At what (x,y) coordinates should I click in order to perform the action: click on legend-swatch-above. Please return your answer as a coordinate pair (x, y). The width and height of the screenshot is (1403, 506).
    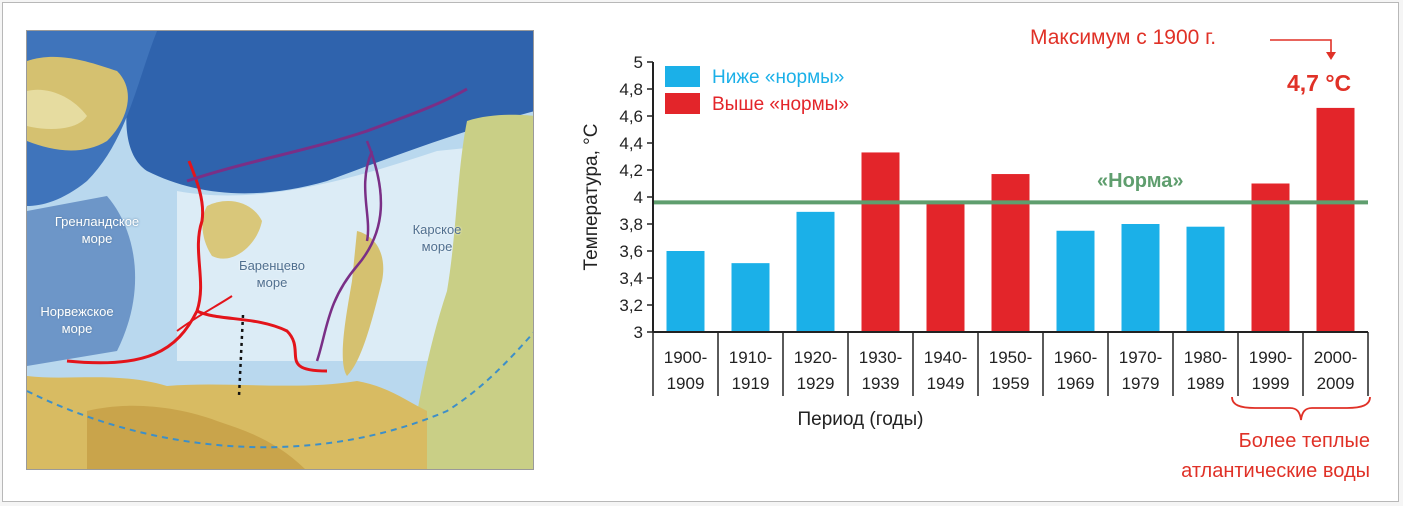
    Looking at the image, I should click on (682, 103).